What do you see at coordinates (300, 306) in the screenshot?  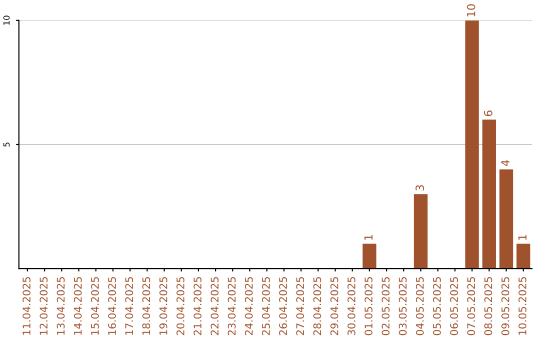 I see `x-tick-label: 27.04.2025` at bounding box center [300, 306].